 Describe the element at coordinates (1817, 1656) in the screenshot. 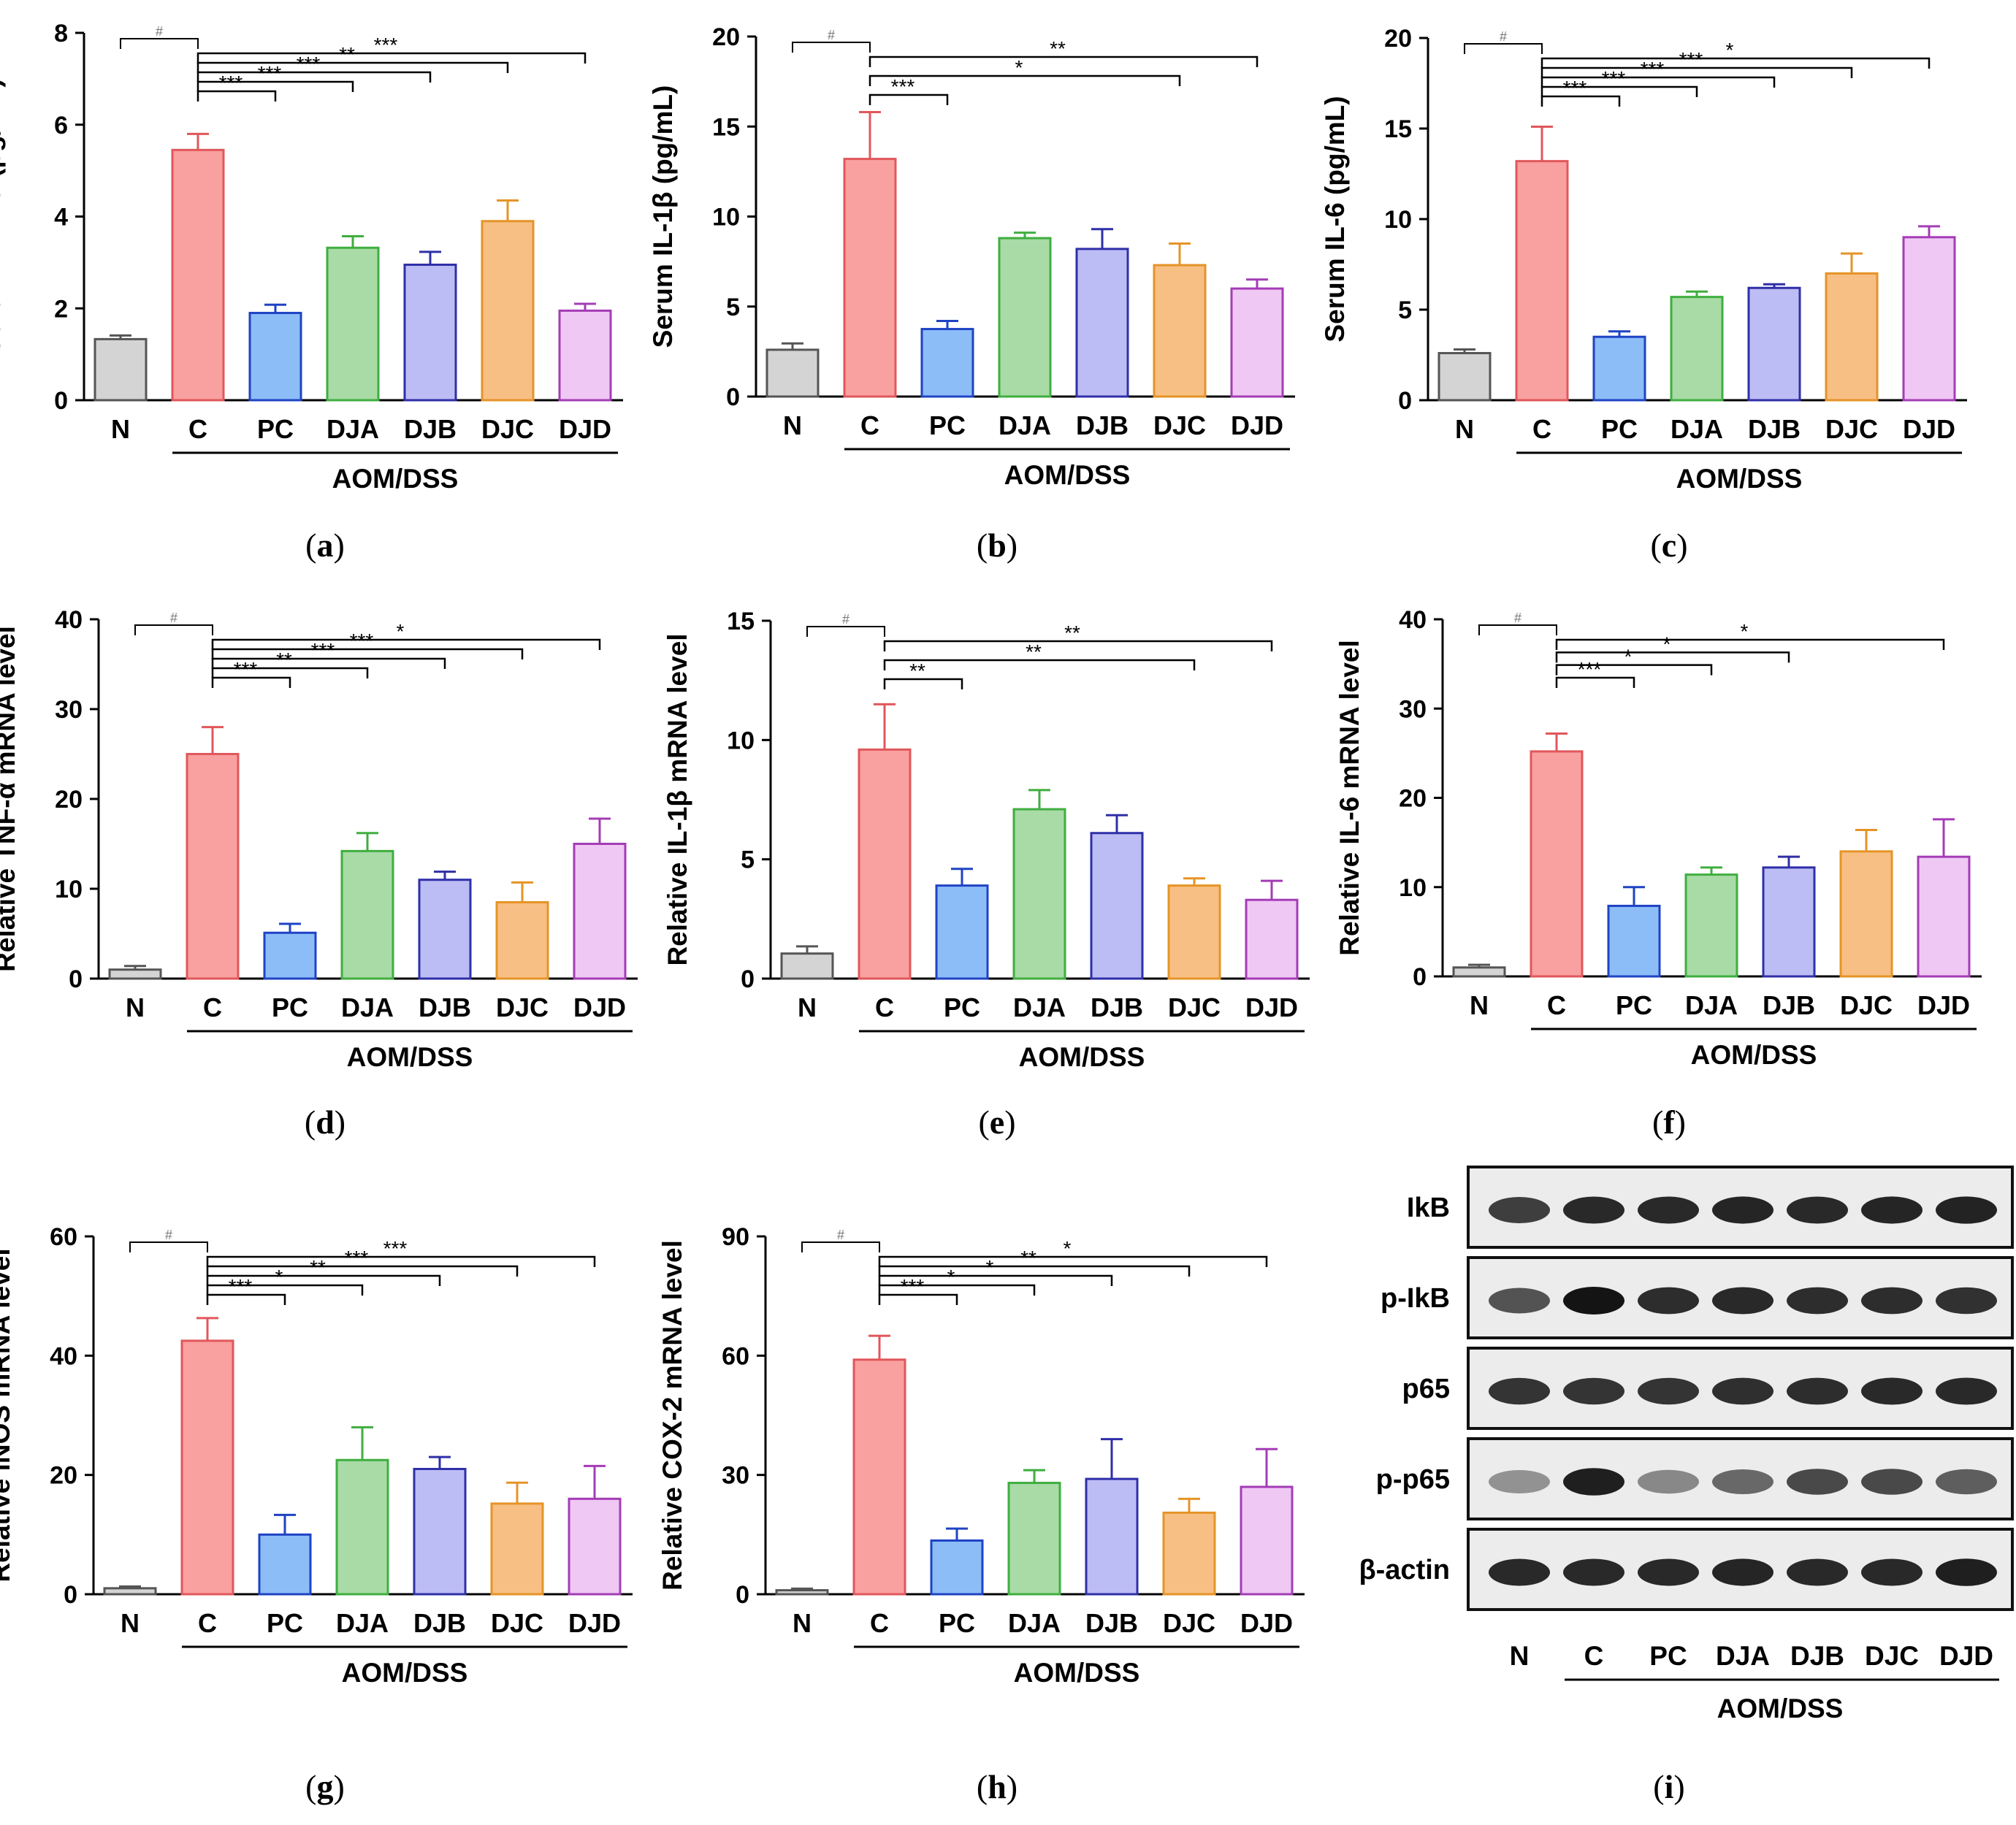

I see `blot-lane-label: DJB` at that location.